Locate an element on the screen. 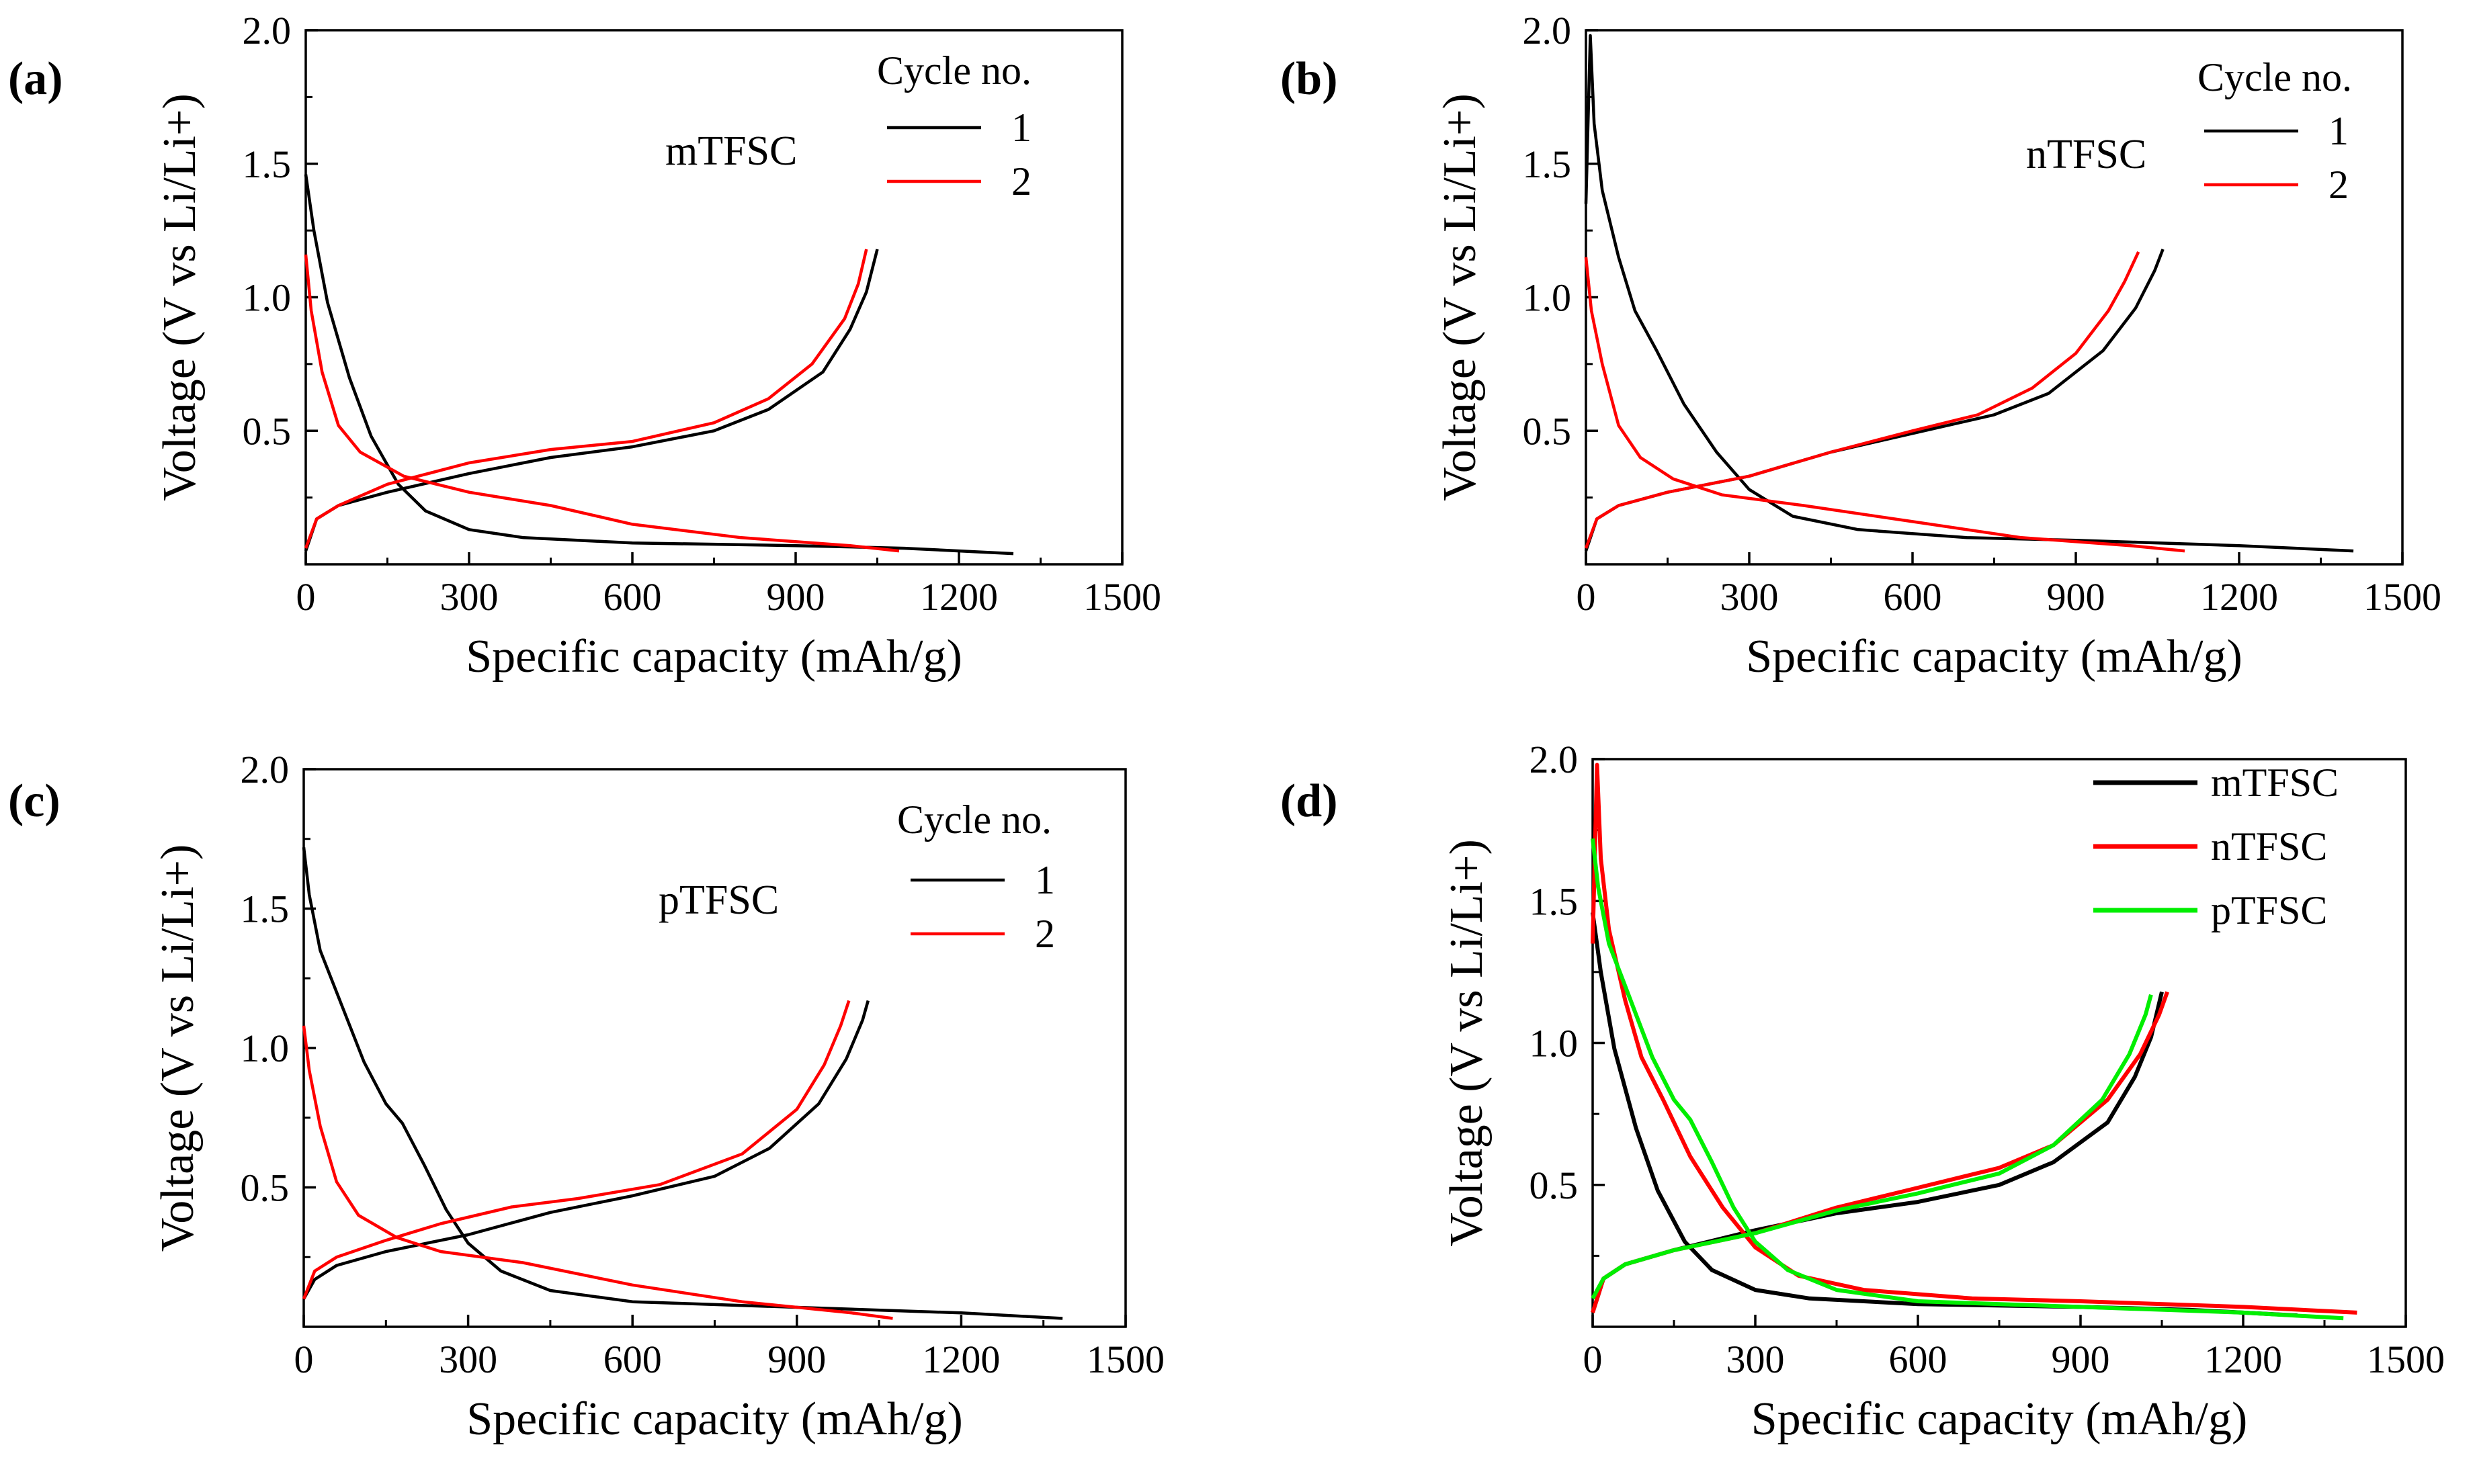 This screenshot has height=1484, width=2475. panel-label: (d) is located at coordinates (1309, 801).